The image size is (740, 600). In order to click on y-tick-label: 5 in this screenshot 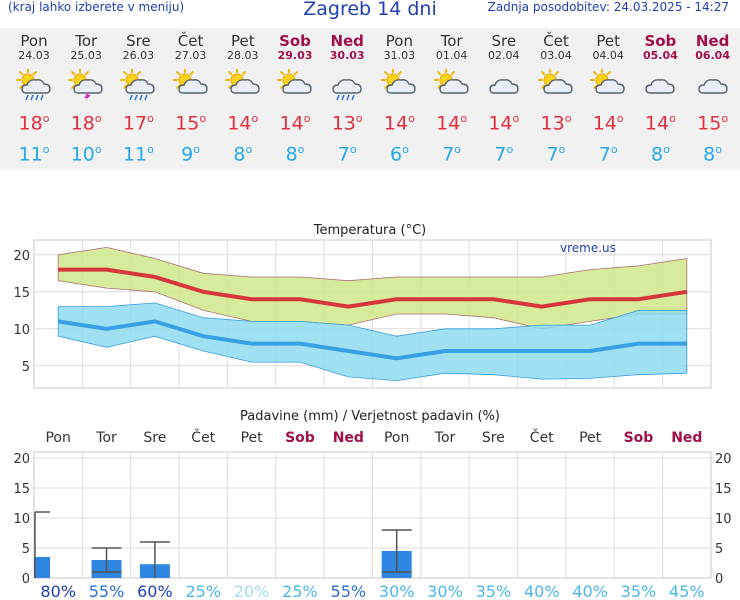, I will do `click(26, 367)`.